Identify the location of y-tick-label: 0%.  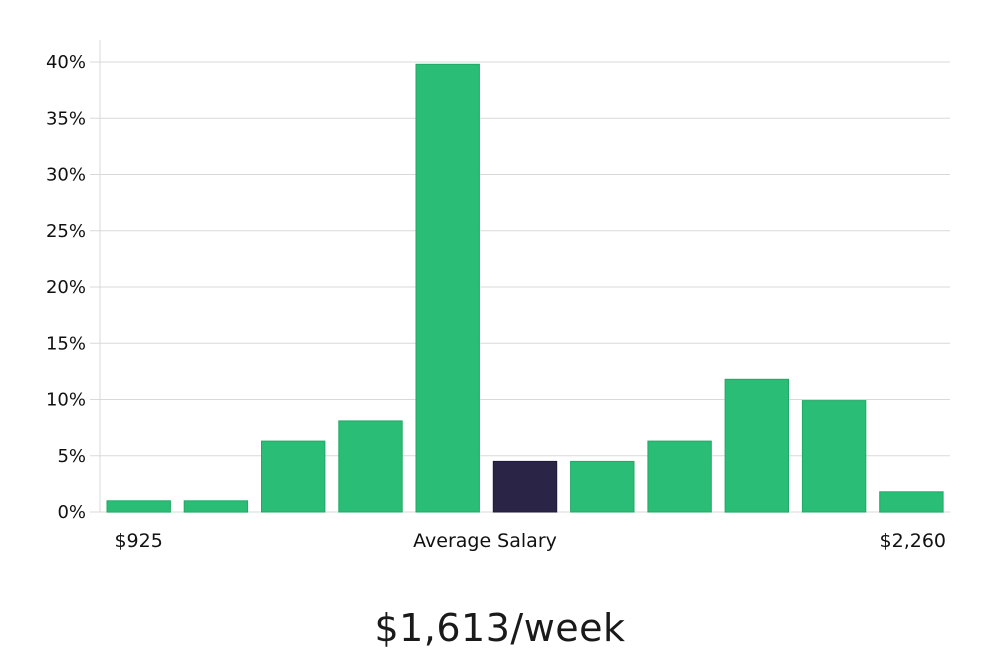
(71, 512).